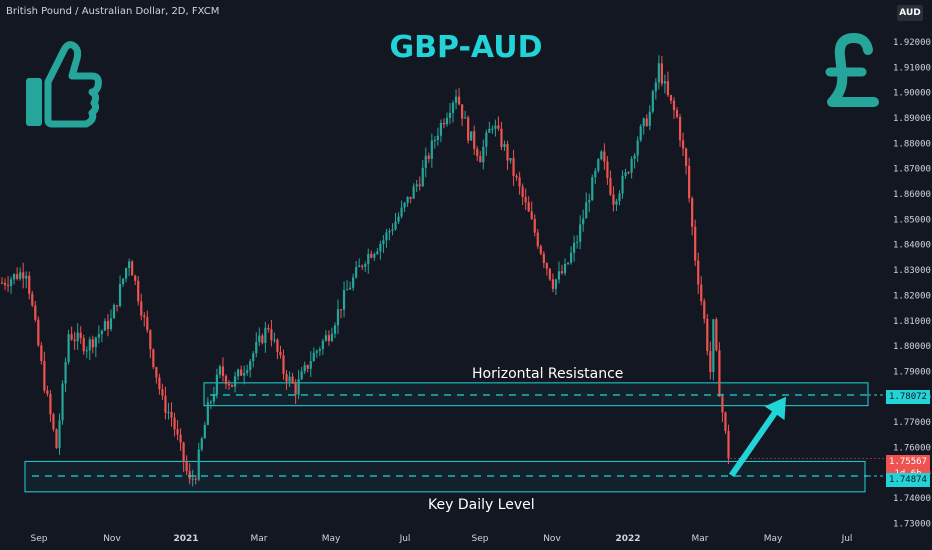 This screenshot has height=550, width=932. Describe the element at coordinates (912, 347) in the screenshot. I see `y-tick-label: 1.80000` at that location.